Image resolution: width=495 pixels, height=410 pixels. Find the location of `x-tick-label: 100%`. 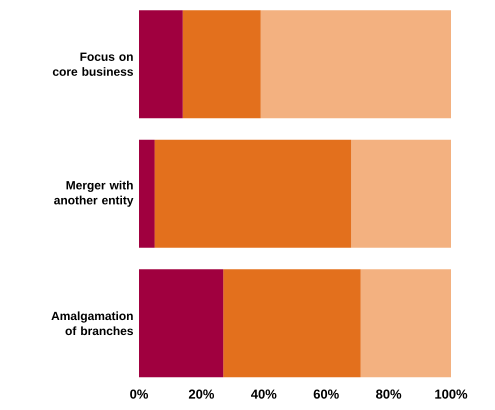

x-tick-label: 100% is located at coordinates (451, 394).